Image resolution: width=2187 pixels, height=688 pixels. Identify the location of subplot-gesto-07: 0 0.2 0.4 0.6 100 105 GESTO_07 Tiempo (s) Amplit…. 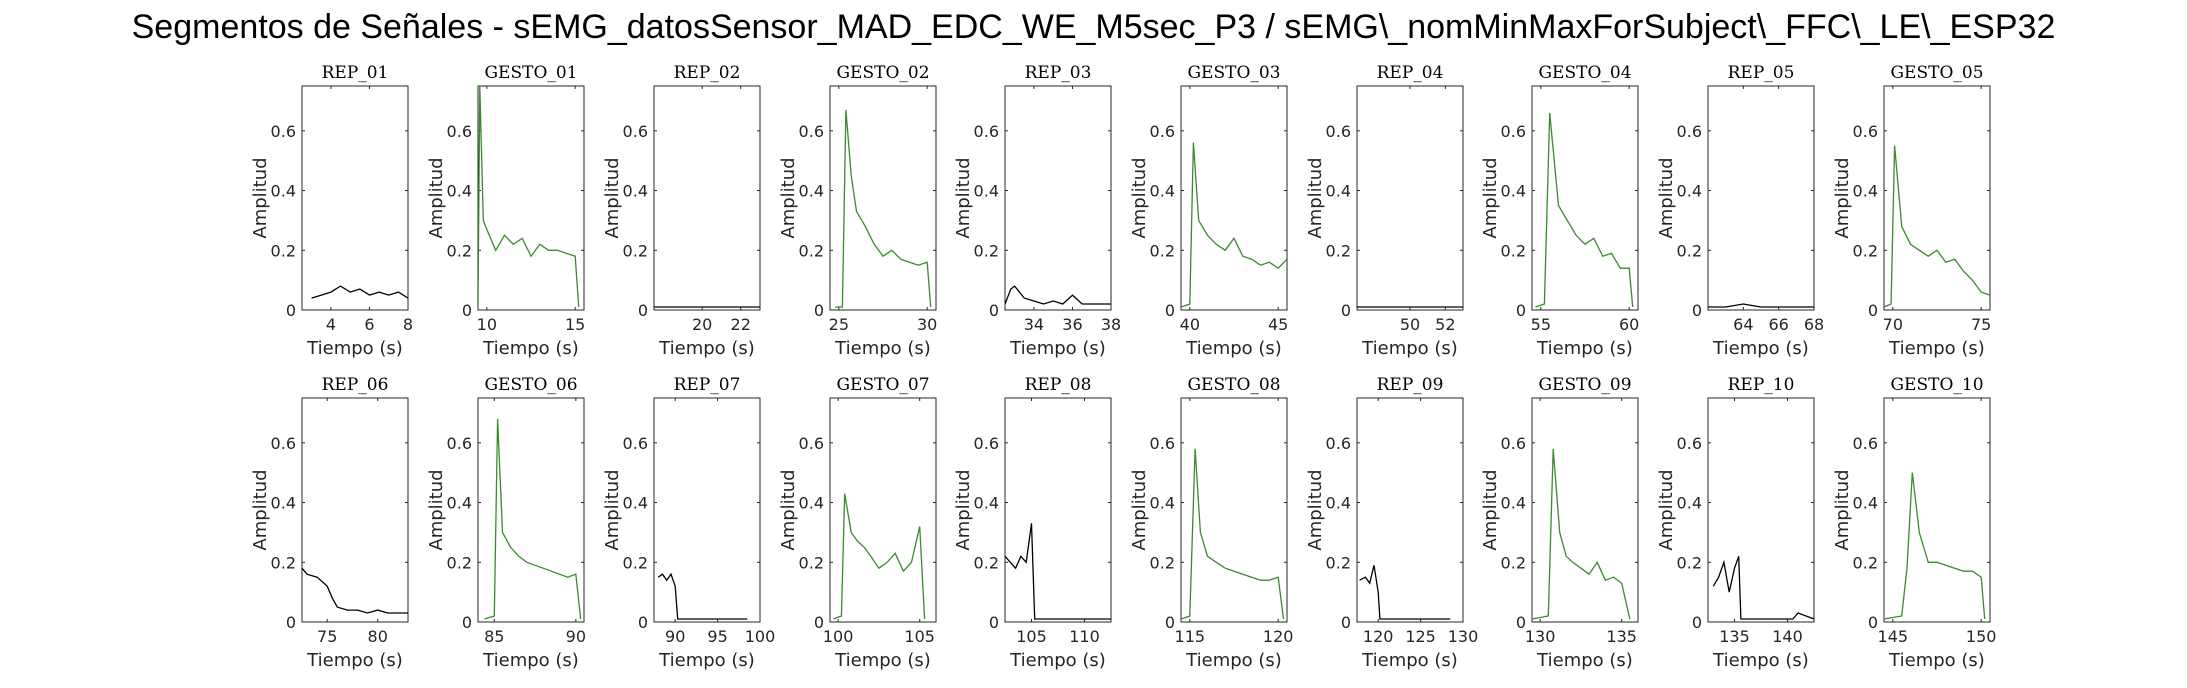
(857, 523).